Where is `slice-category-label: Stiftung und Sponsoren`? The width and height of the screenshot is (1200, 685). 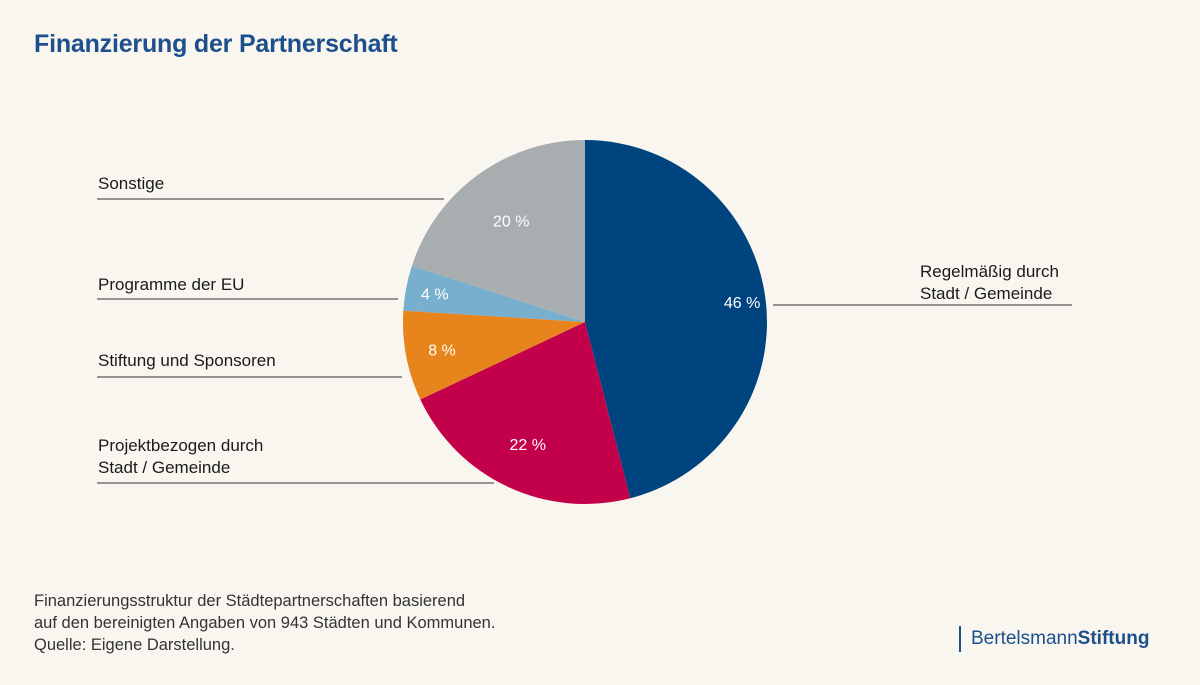
slice-category-label: Stiftung und Sponsoren is located at coordinates (187, 360).